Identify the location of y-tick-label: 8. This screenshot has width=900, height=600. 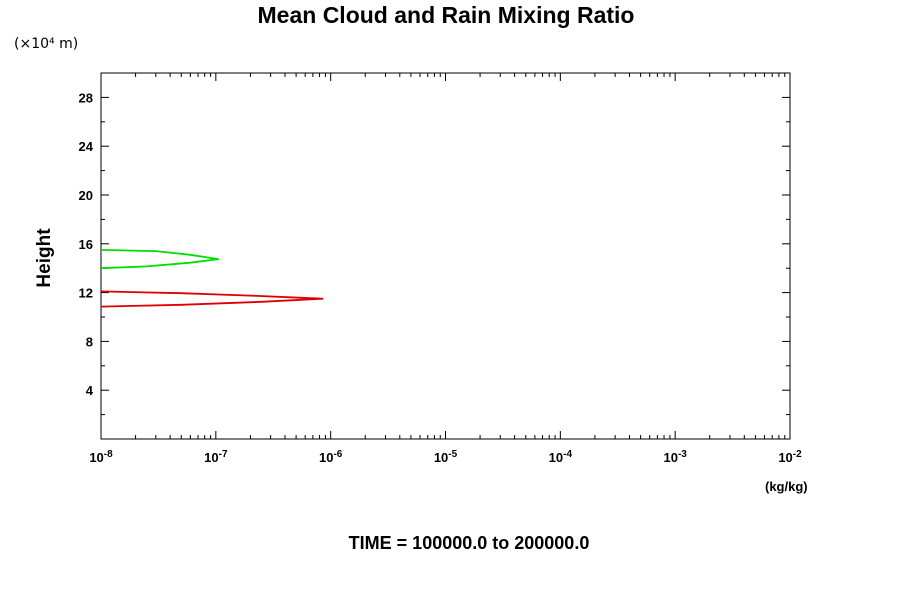
(89, 341).